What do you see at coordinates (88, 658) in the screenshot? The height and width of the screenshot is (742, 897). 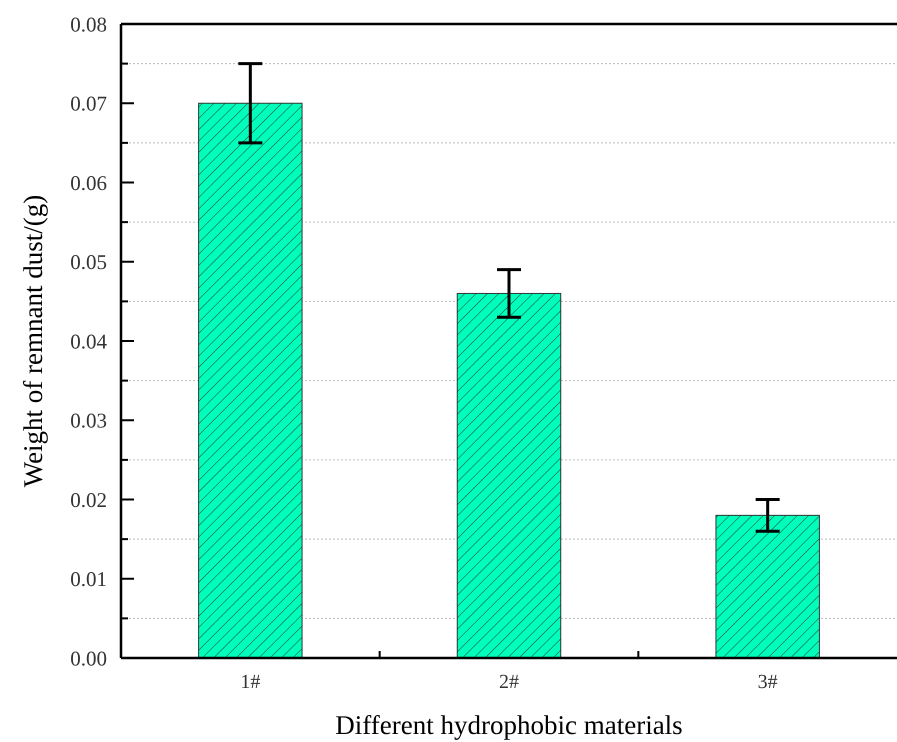 I see `y-tick-label: 0.00` at bounding box center [88, 658].